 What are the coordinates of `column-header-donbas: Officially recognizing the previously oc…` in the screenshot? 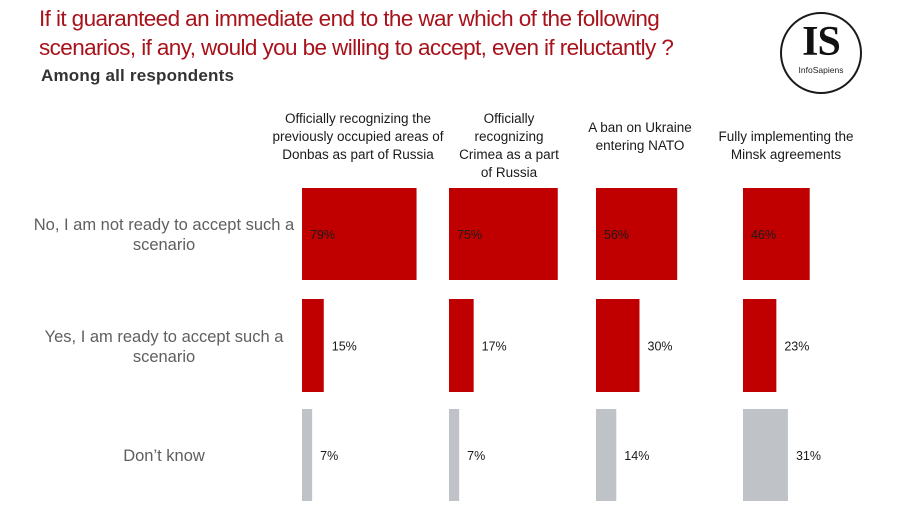 It's located at (358, 136).